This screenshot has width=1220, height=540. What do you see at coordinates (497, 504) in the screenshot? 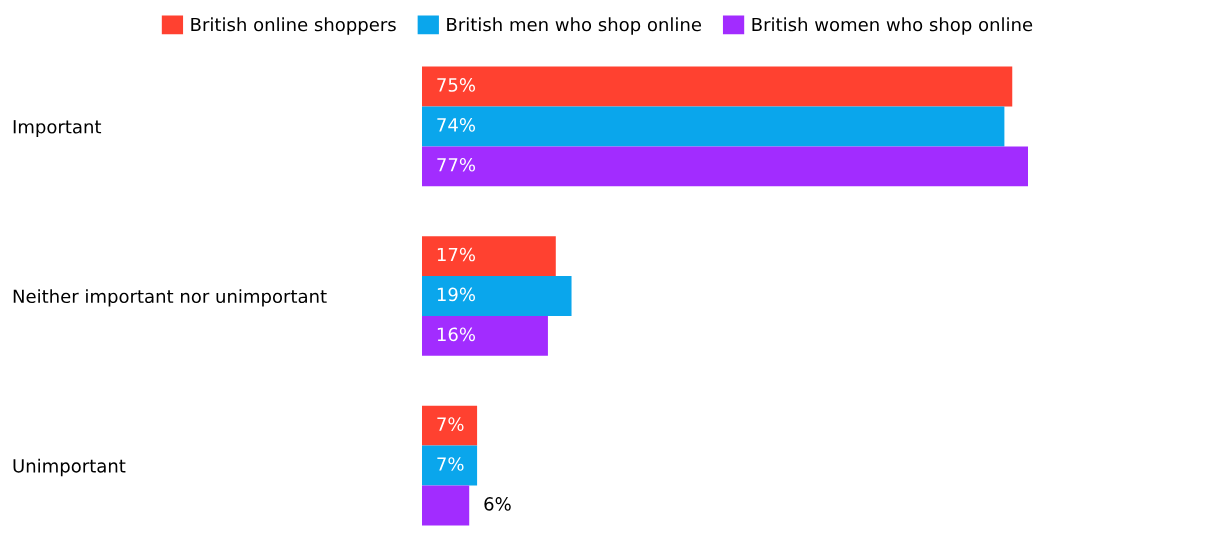
I see `data-label: 6%` at bounding box center [497, 504].